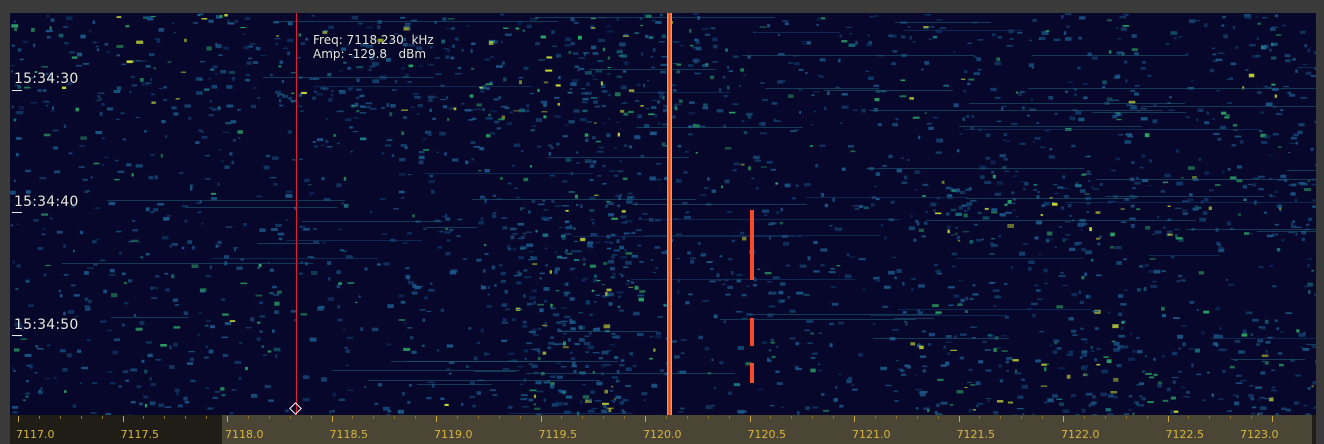  I want to click on axis-label: 7120.0, so click(662, 434).